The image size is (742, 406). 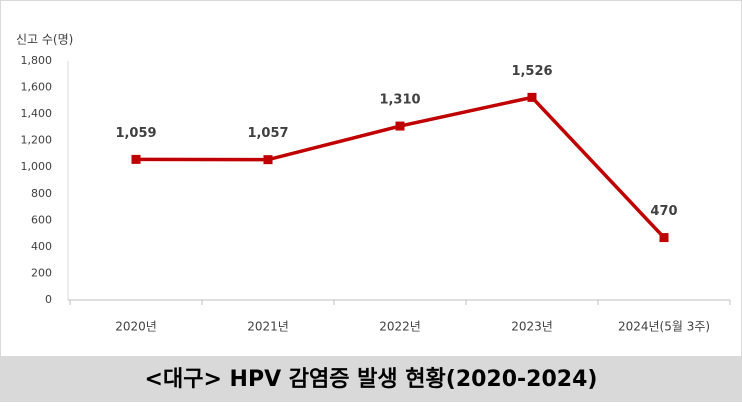 I want to click on value-label: 470, so click(x=663, y=211).